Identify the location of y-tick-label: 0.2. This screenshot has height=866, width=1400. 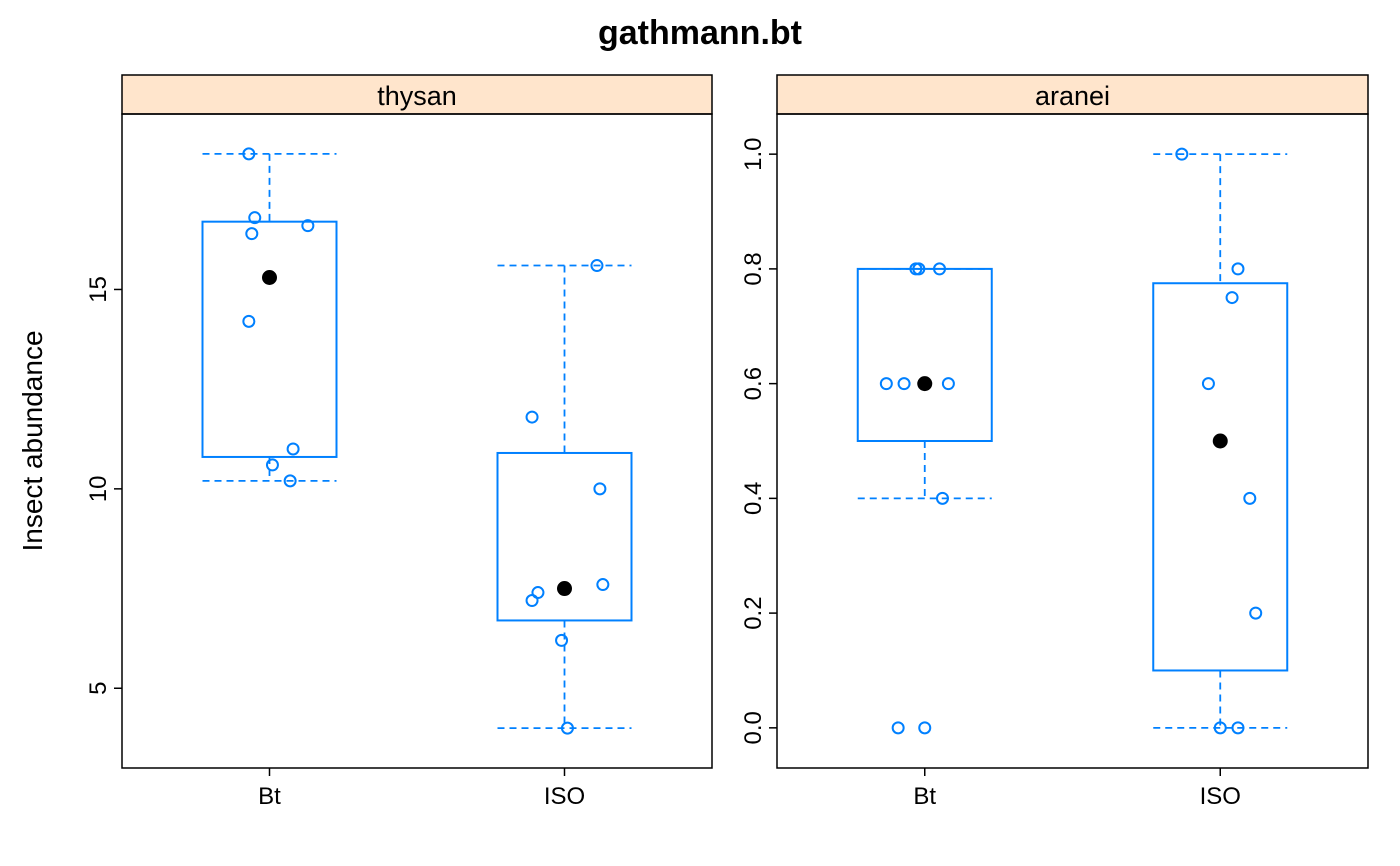
(753, 612).